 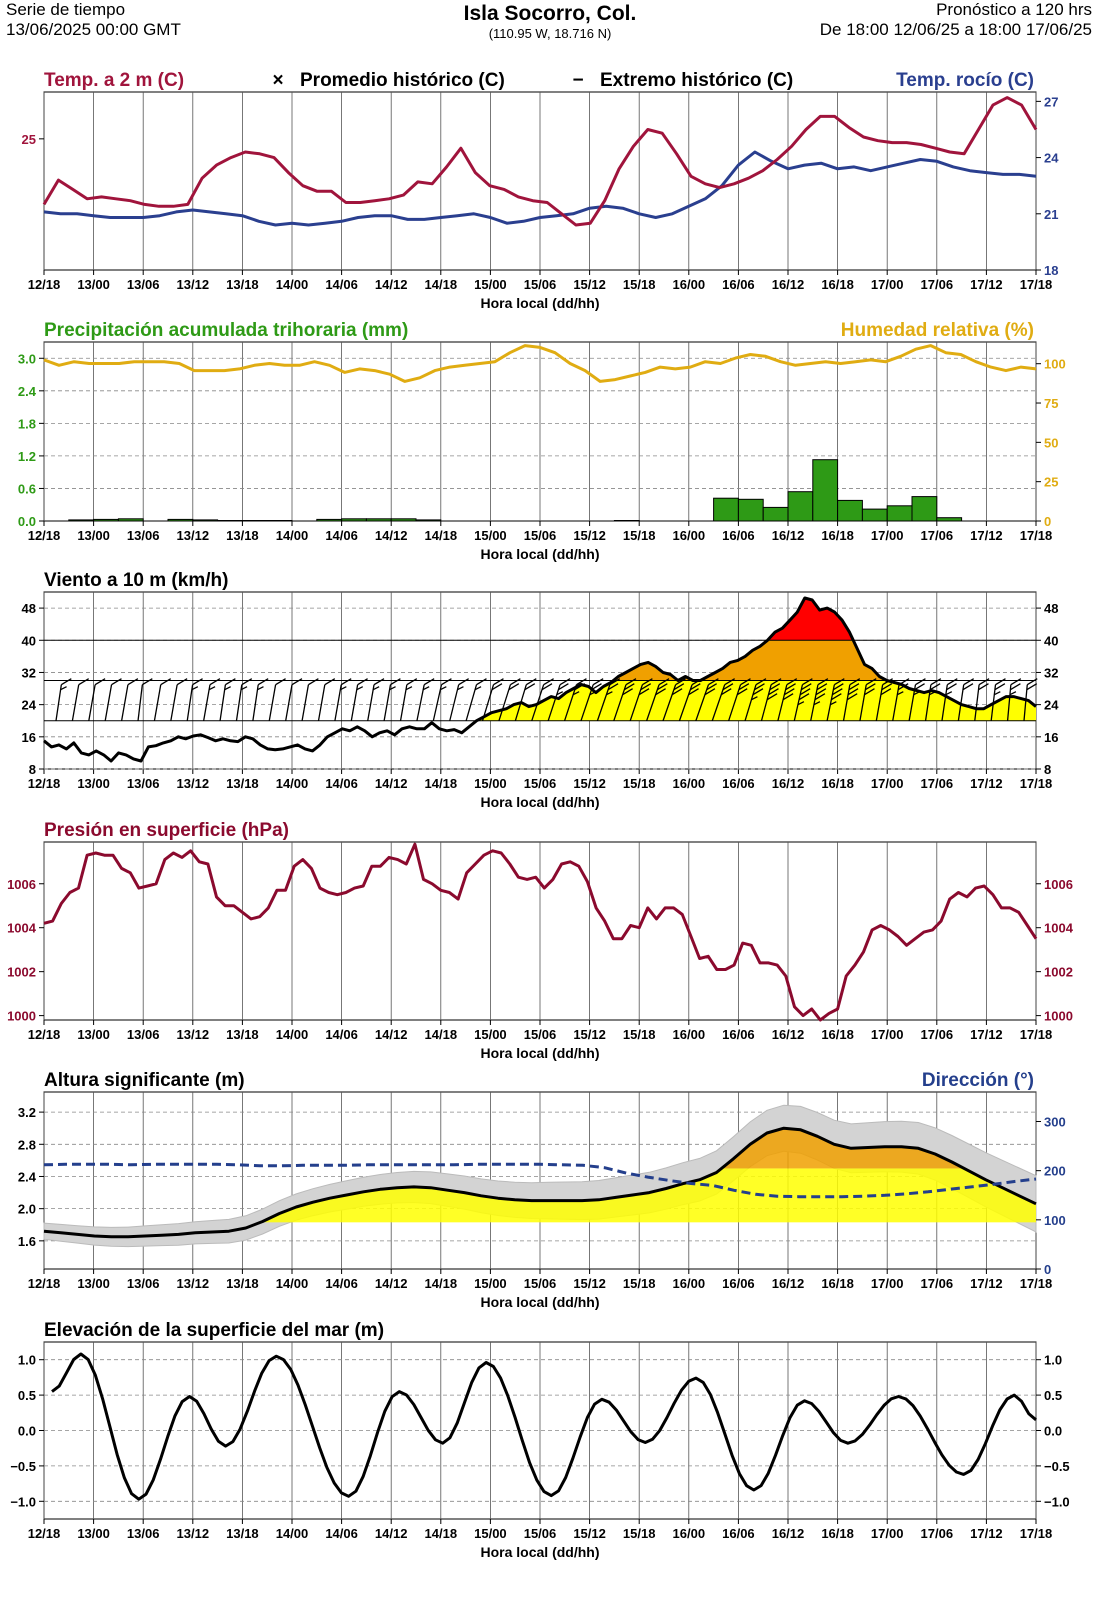 What do you see at coordinates (696, 80) in the screenshot?
I see `legend-extreme-label: Extremo histórico (C)` at bounding box center [696, 80].